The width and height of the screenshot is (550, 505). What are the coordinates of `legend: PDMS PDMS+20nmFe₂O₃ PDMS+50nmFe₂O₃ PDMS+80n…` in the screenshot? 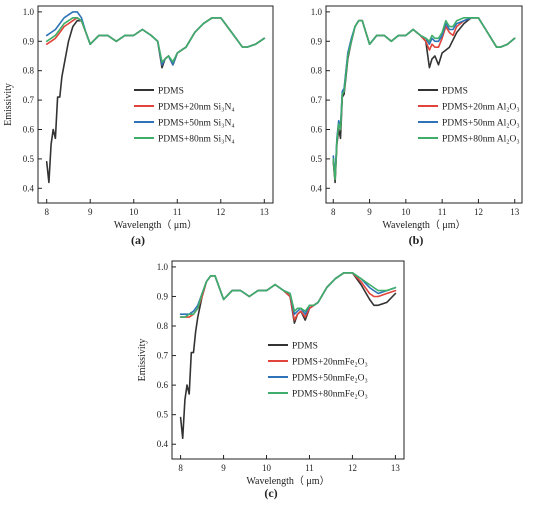 It's located at (318, 371).